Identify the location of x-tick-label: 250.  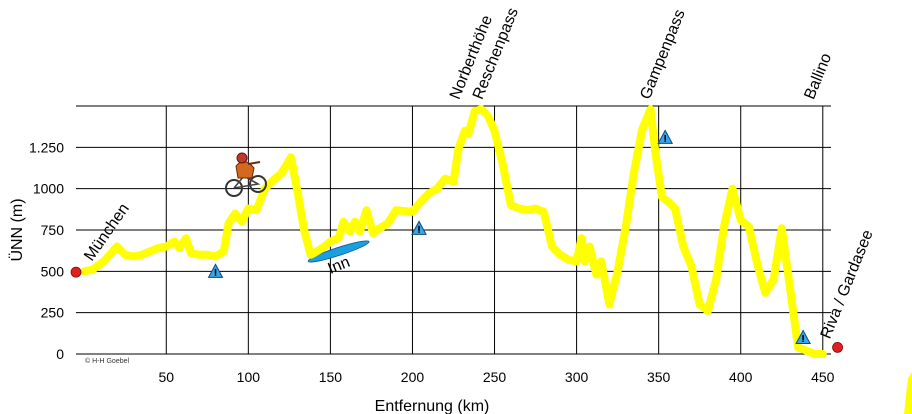
(495, 377).